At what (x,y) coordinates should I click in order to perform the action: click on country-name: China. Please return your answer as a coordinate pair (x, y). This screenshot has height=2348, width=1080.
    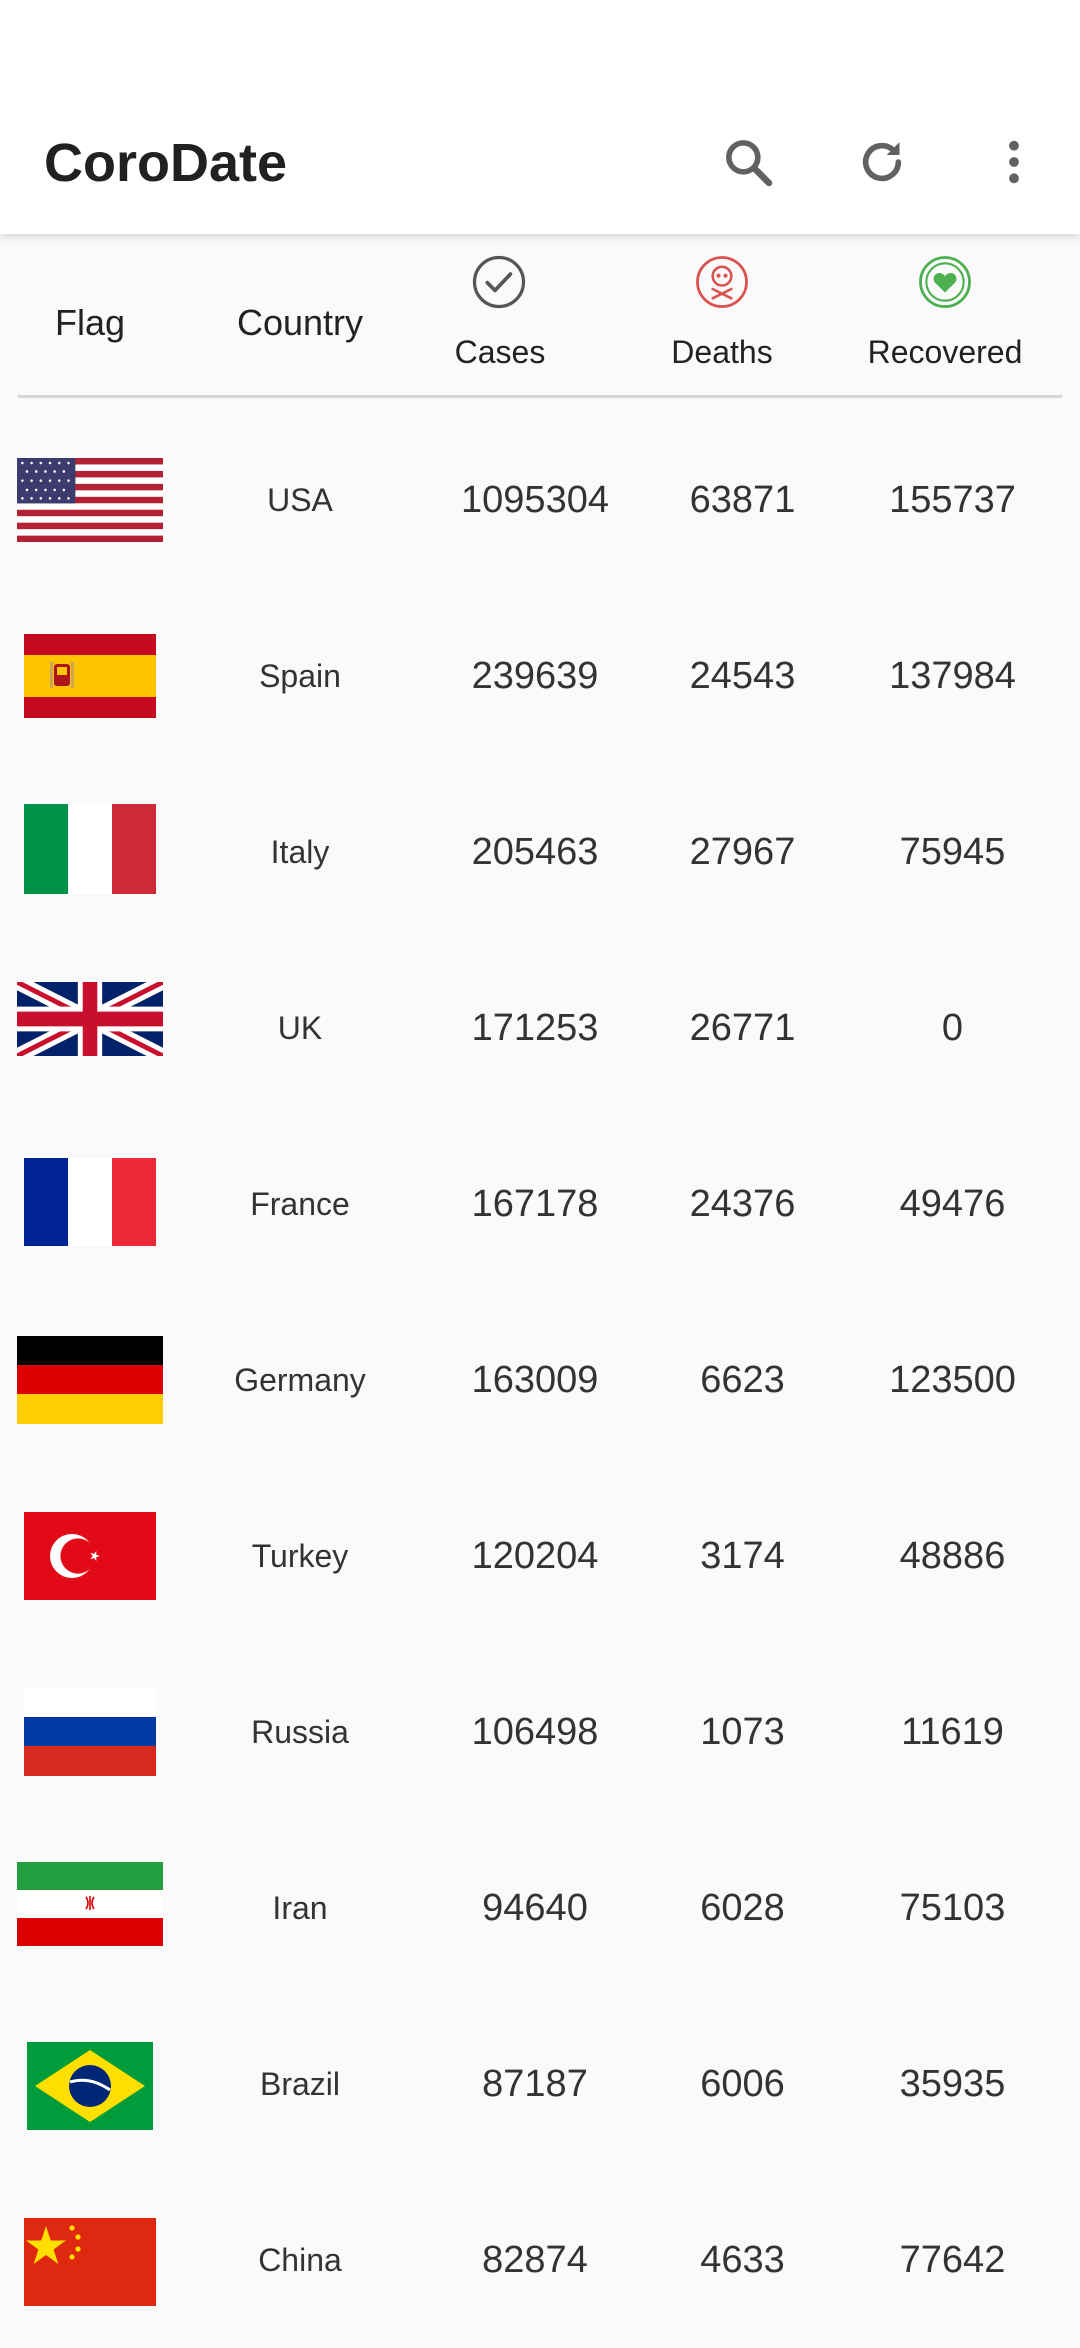
    Looking at the image, I should click on (300, 2260).